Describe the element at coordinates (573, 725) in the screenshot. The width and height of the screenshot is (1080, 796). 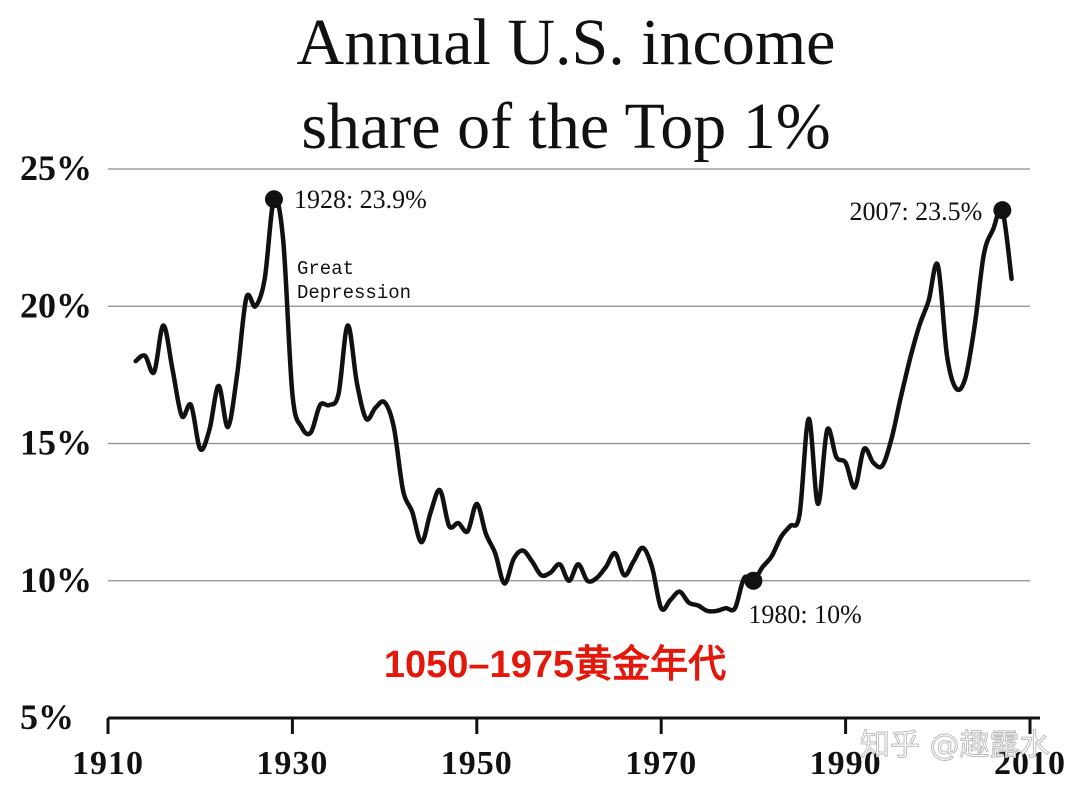
I see `x-axis` at that location.